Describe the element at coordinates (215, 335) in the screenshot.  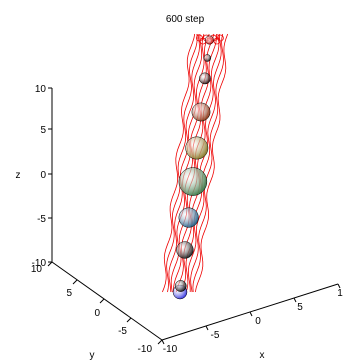
I see `x-tick-label: -5` at that location.